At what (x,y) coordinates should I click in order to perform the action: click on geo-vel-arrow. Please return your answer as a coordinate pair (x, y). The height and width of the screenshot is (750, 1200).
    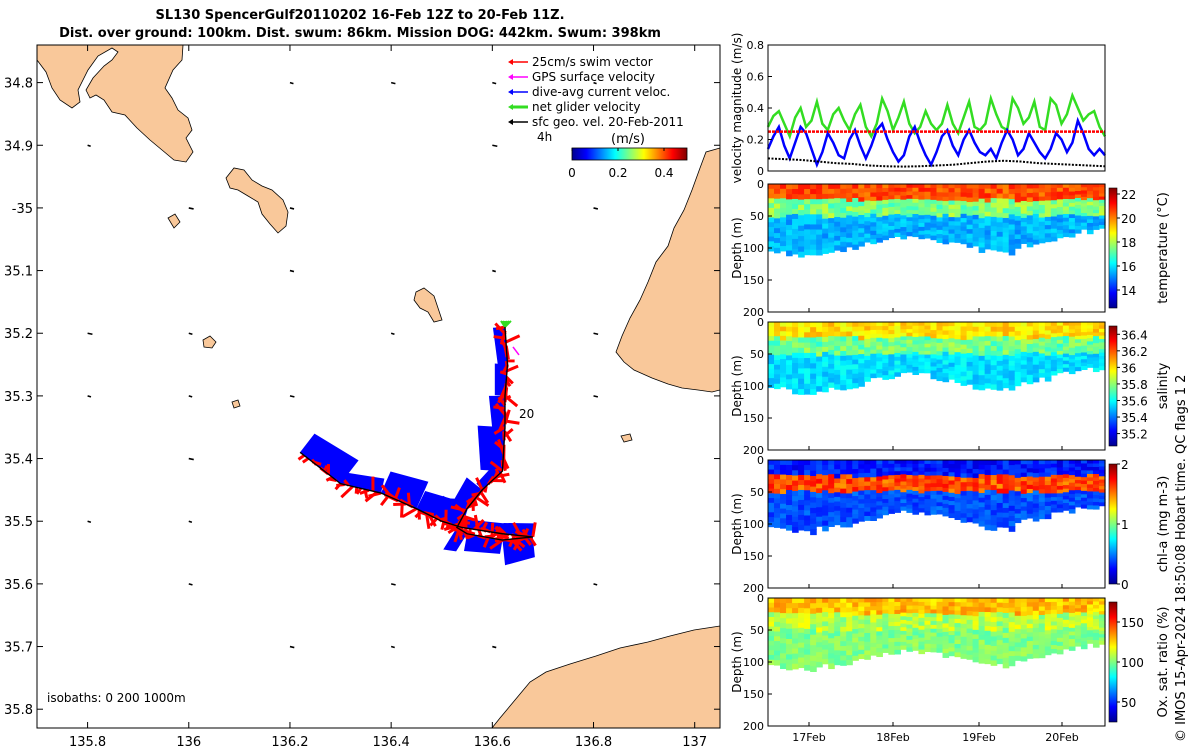
    Looking at the image, I should click on (392, 334).